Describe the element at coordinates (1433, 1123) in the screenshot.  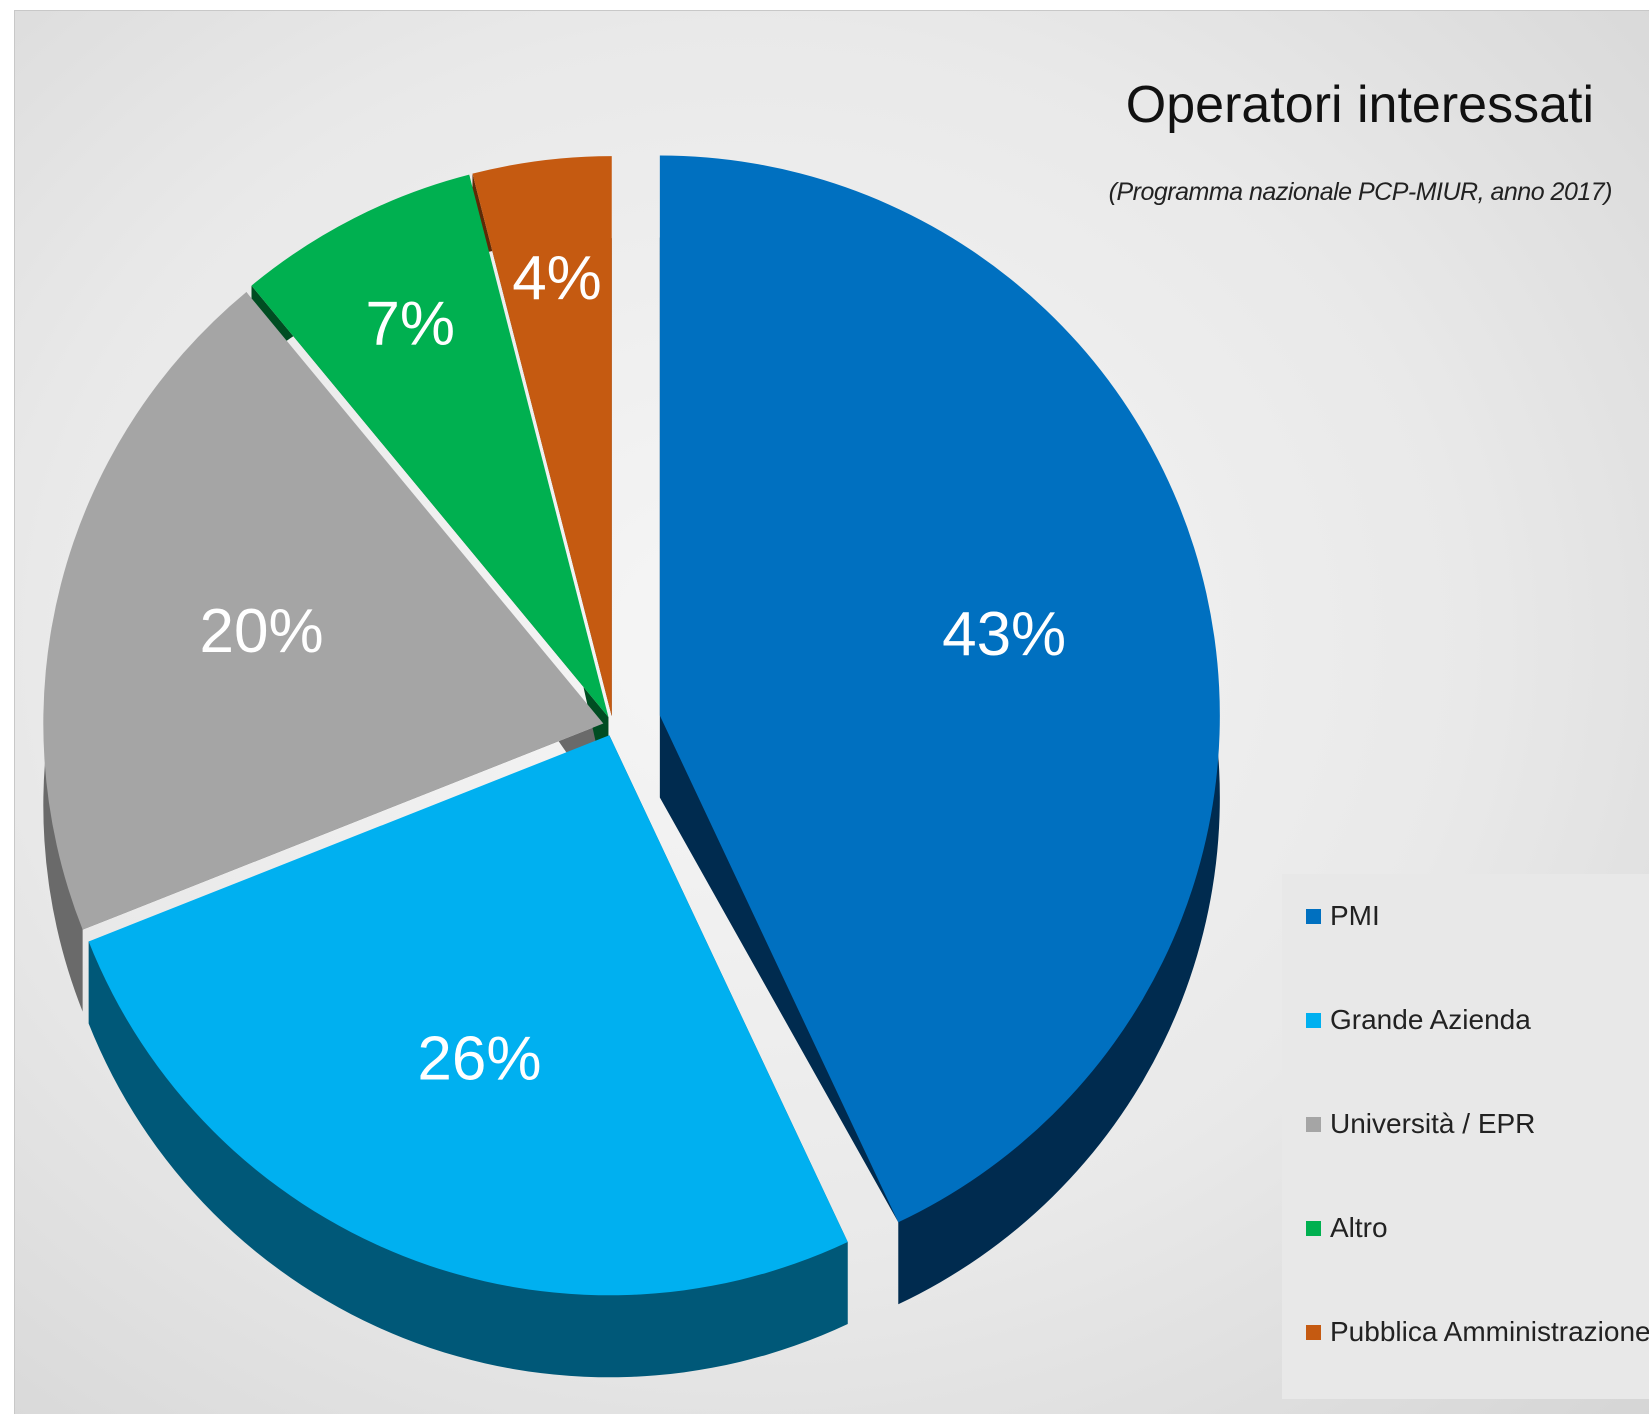
I see `legend-label: Università / EPR` at that location.